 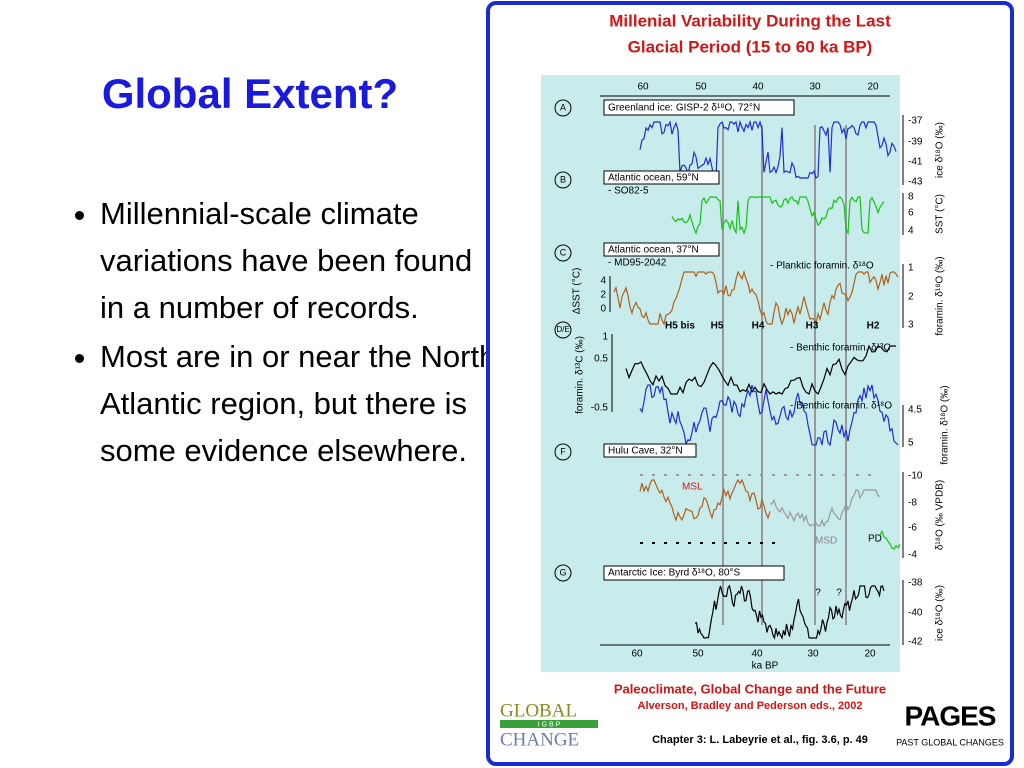 I want to click on right-tick: 1, so click(x=911, y=268).